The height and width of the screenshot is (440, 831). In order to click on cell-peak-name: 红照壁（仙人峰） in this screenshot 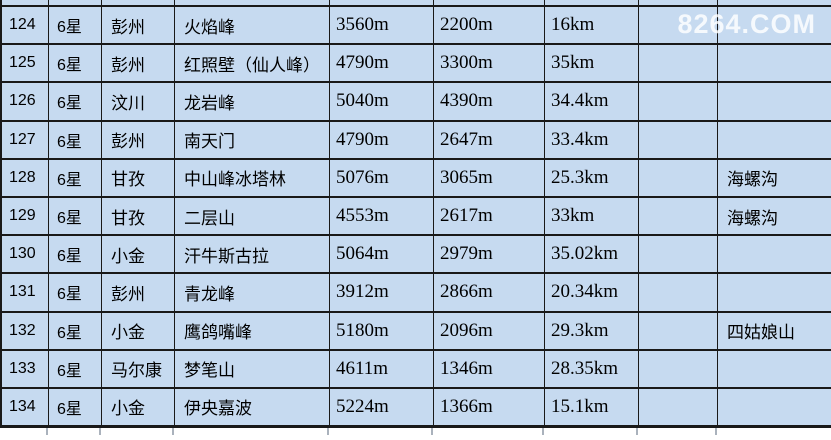, I will do `click(252, 63)`.